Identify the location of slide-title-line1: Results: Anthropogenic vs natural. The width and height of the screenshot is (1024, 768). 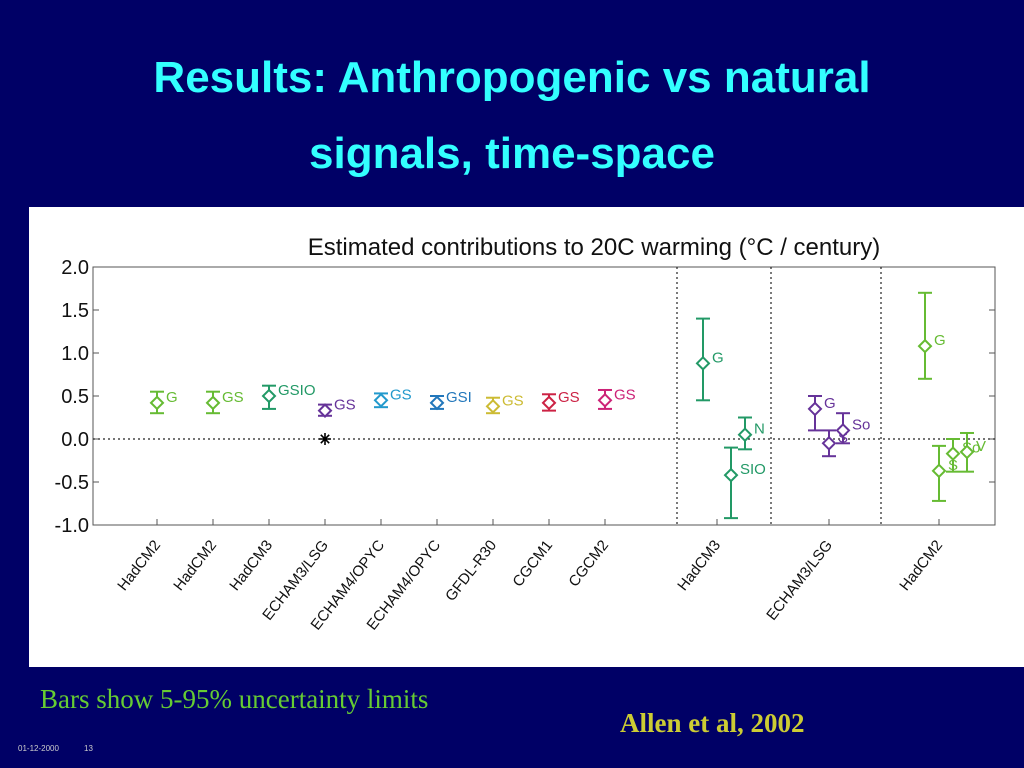
(512, 77).